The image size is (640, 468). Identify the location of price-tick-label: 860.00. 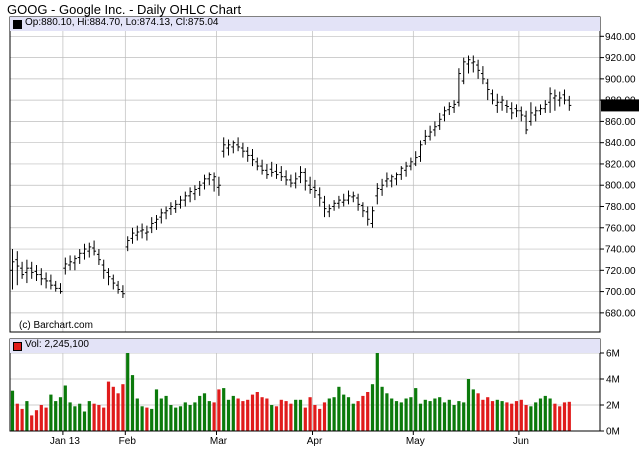
(620, 122).